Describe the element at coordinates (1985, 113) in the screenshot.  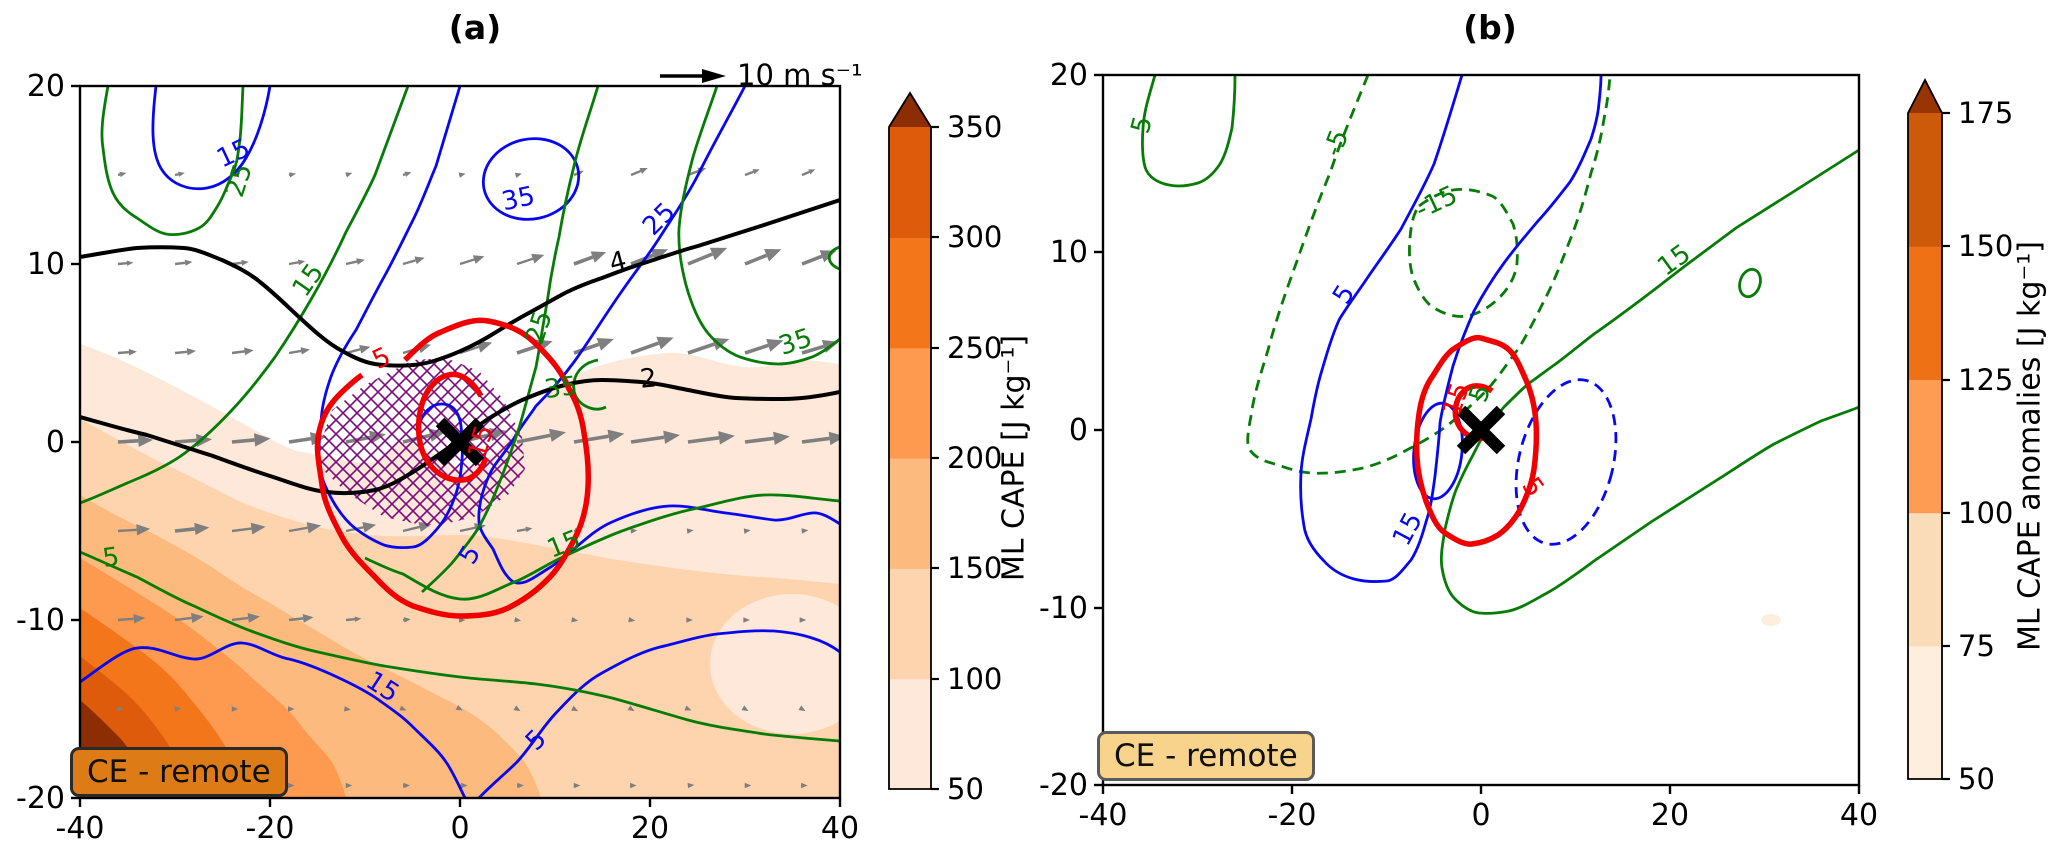
I see `colorbar-tick-label: 175` at that location.